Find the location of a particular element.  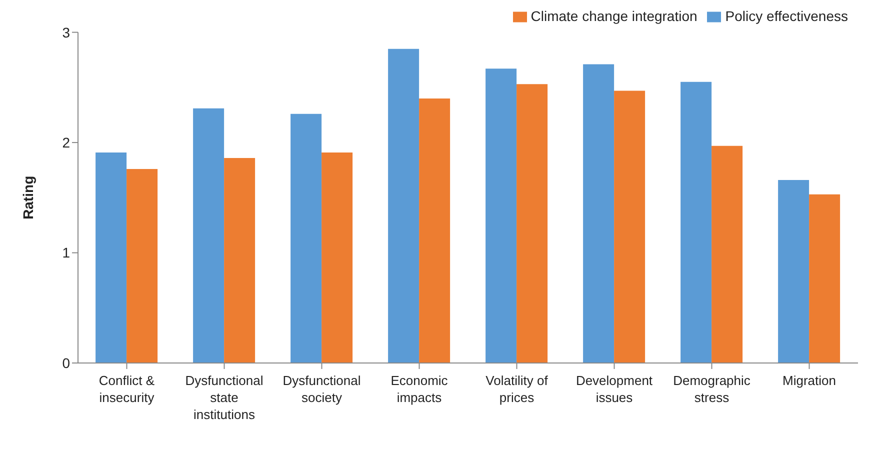

x-tick-label: Dysfunctional state institutions is located at coordinates (224, 397).